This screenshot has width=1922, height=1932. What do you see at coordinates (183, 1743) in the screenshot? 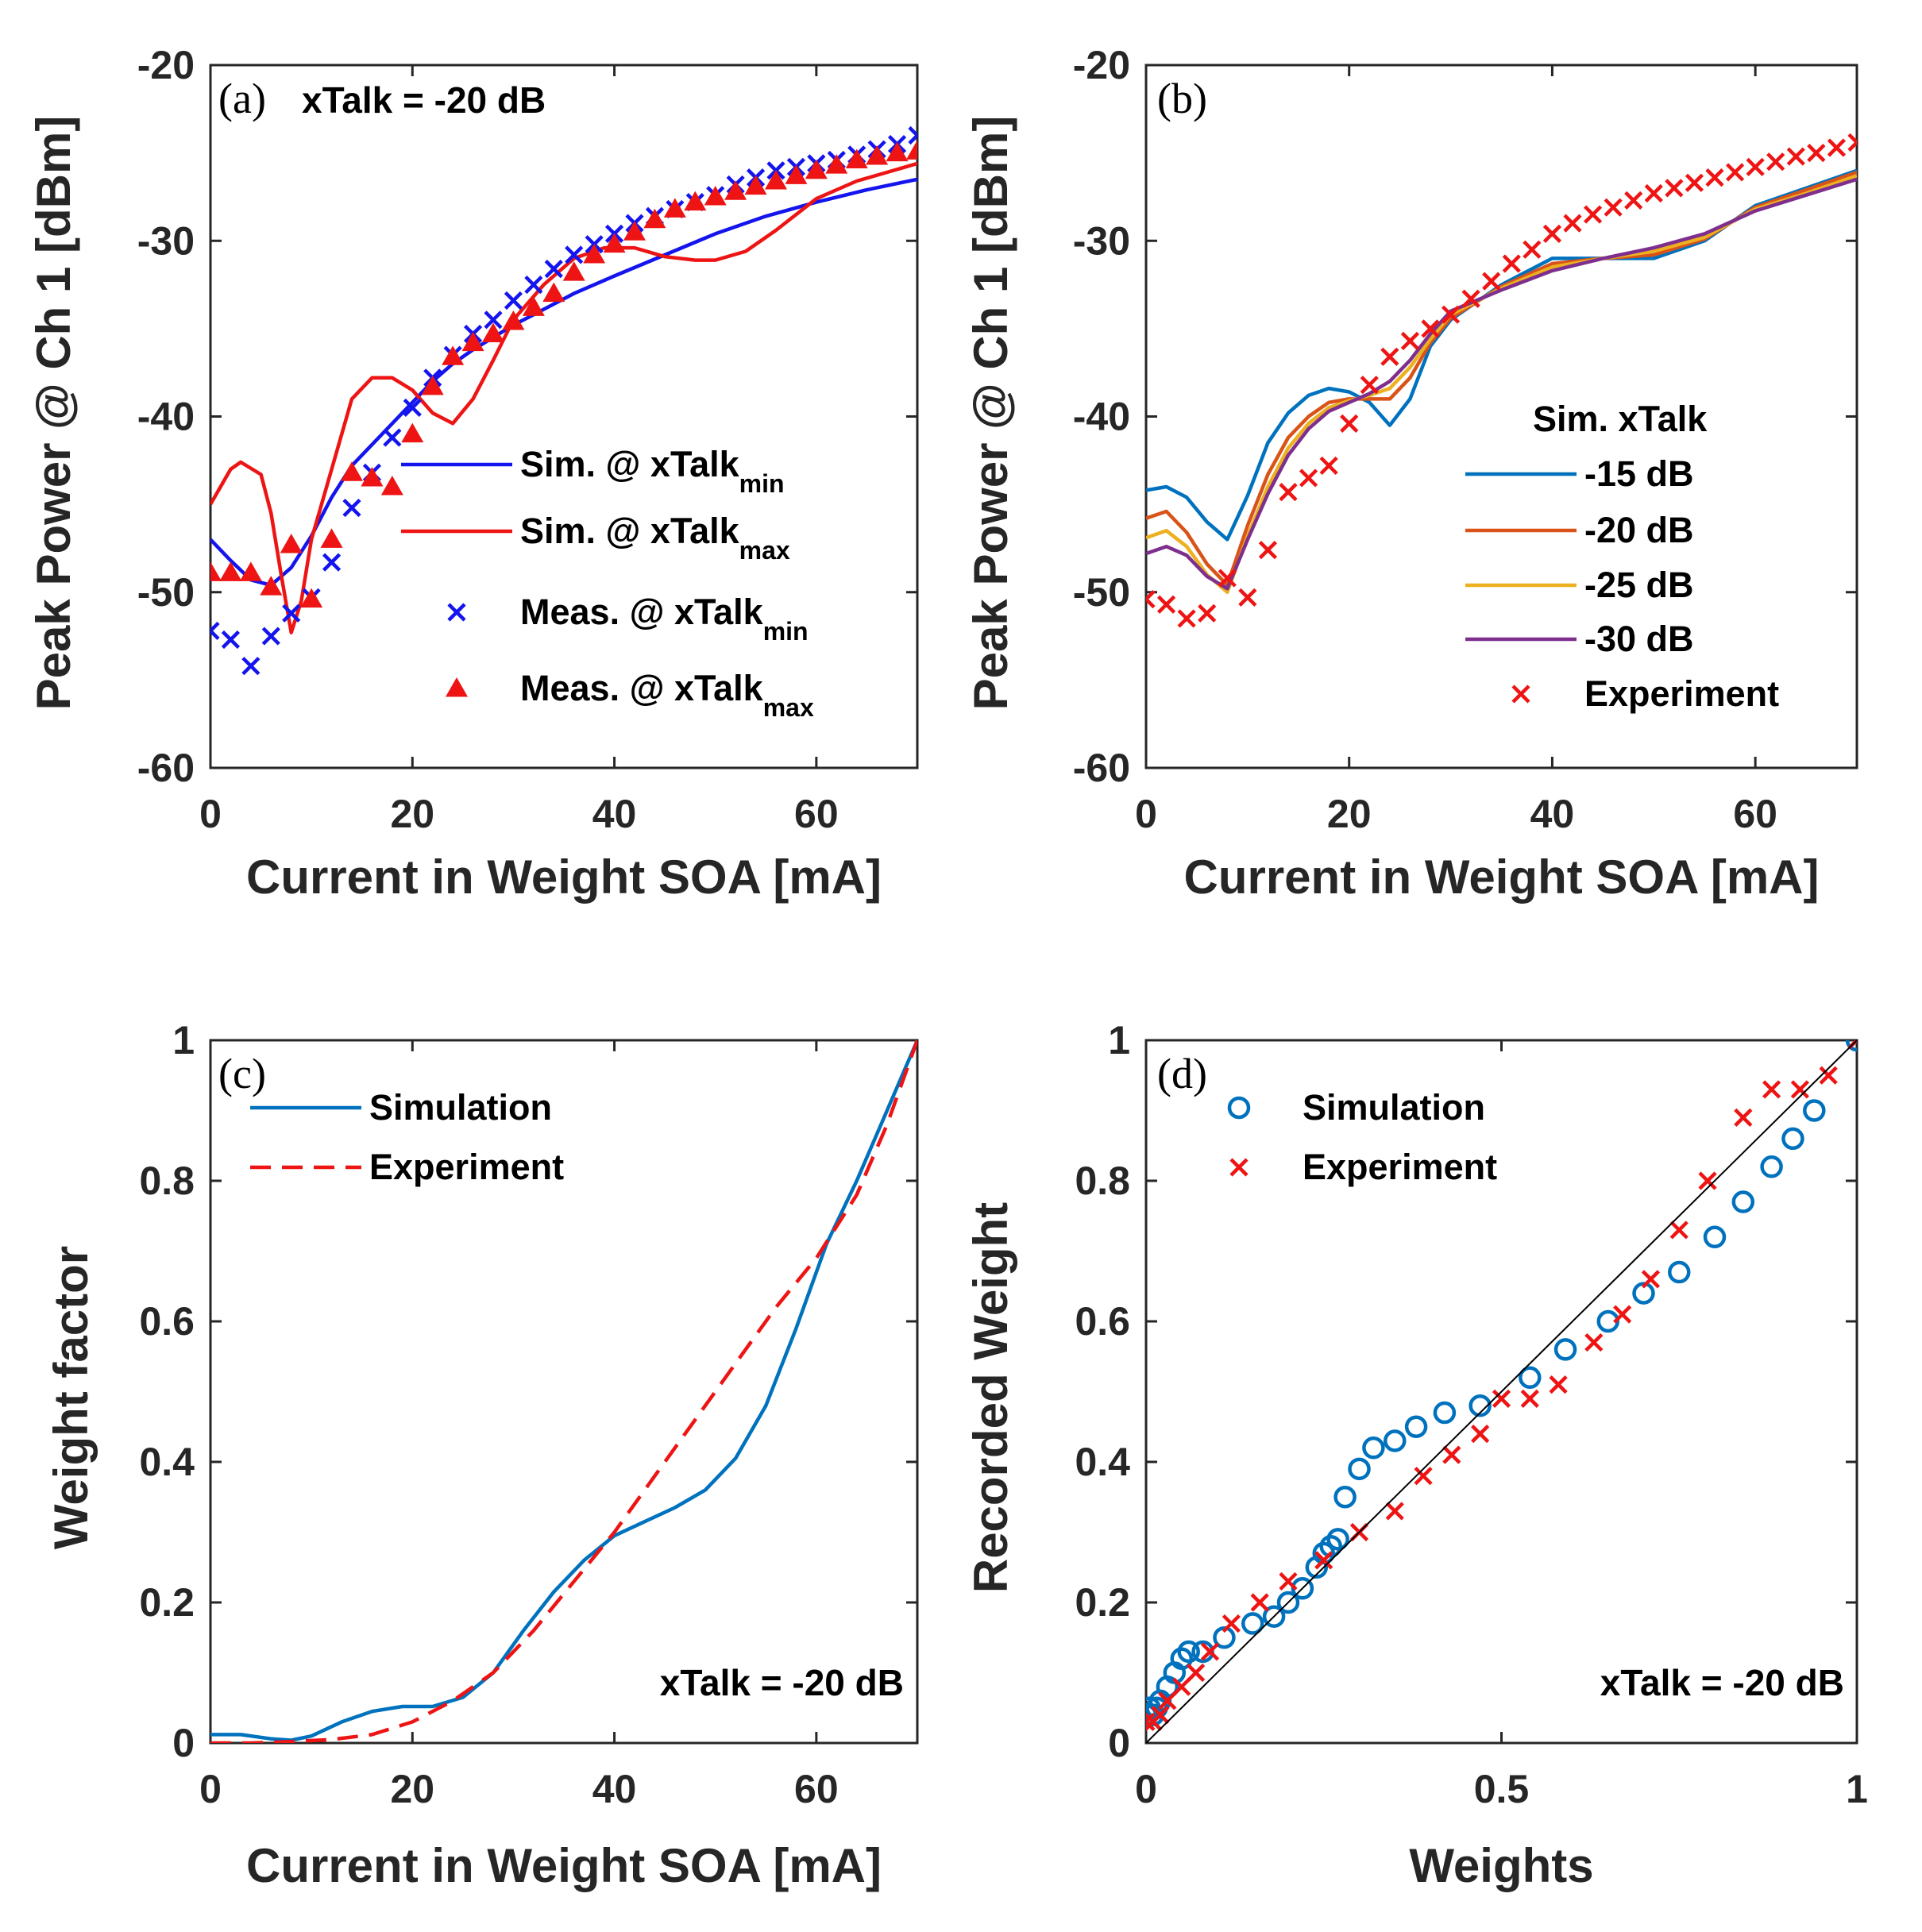
I see `y-tick-label: 0` at bounding box center [183, 1743].